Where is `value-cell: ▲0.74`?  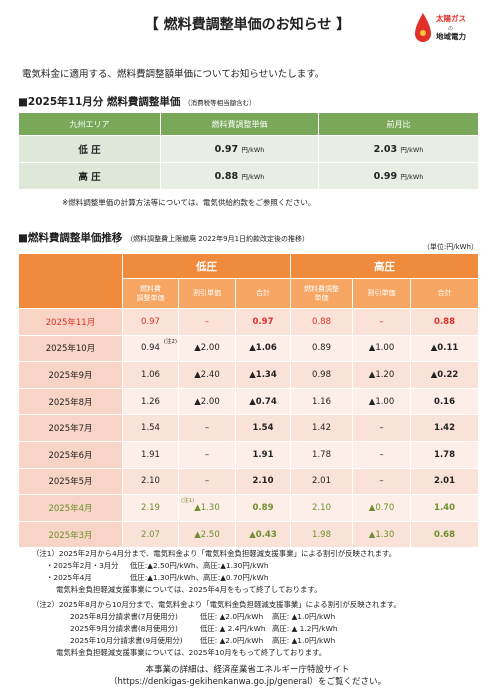 value-cell: ▲0.74 is located at coordinates (263, 401).